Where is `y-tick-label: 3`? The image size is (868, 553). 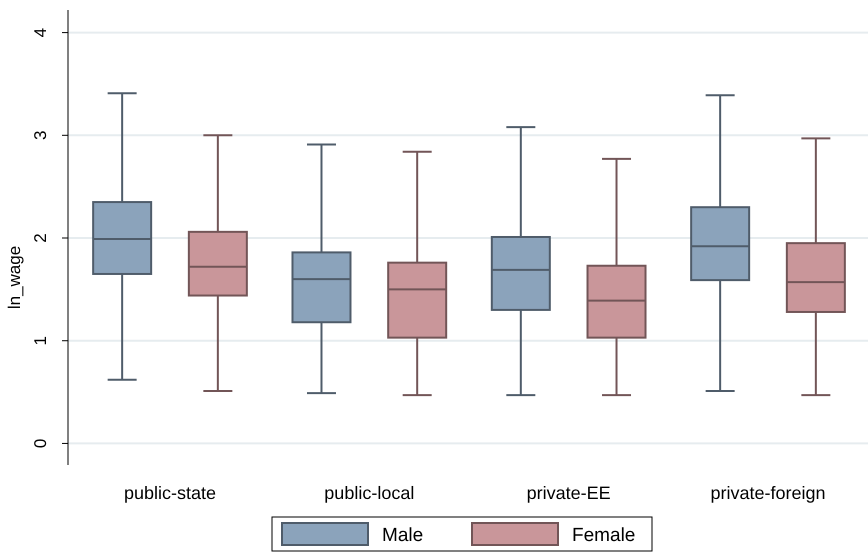 y-tick-label: 3 is located at coordinates (40, 135).